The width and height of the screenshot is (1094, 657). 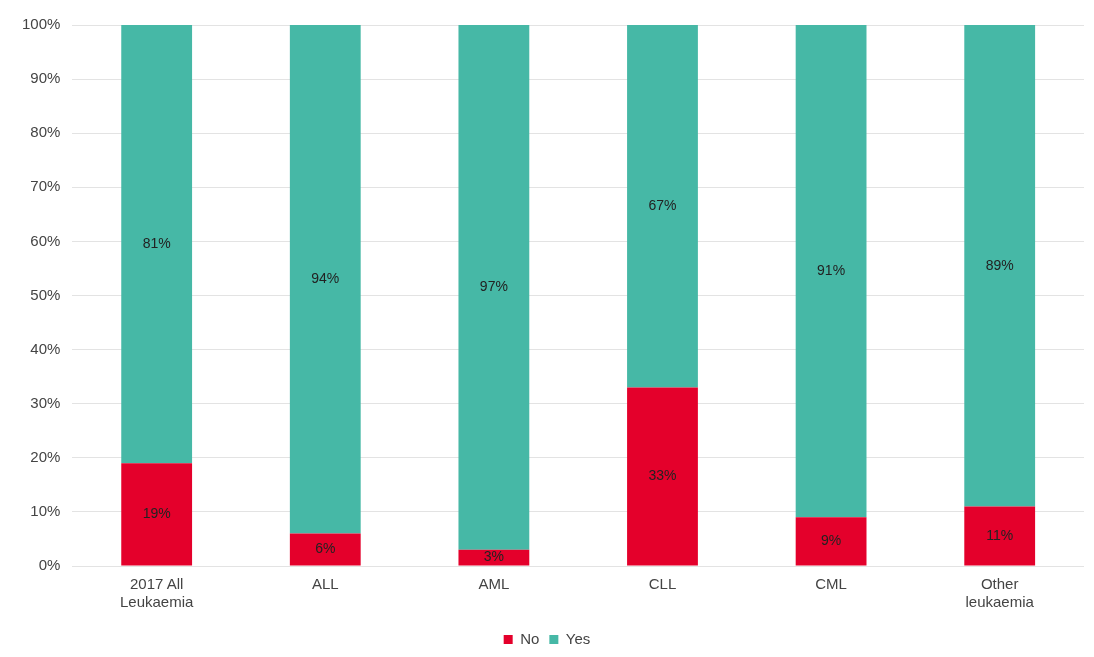 I want to click on legend-label: Yes, so click(x=578, y=638).